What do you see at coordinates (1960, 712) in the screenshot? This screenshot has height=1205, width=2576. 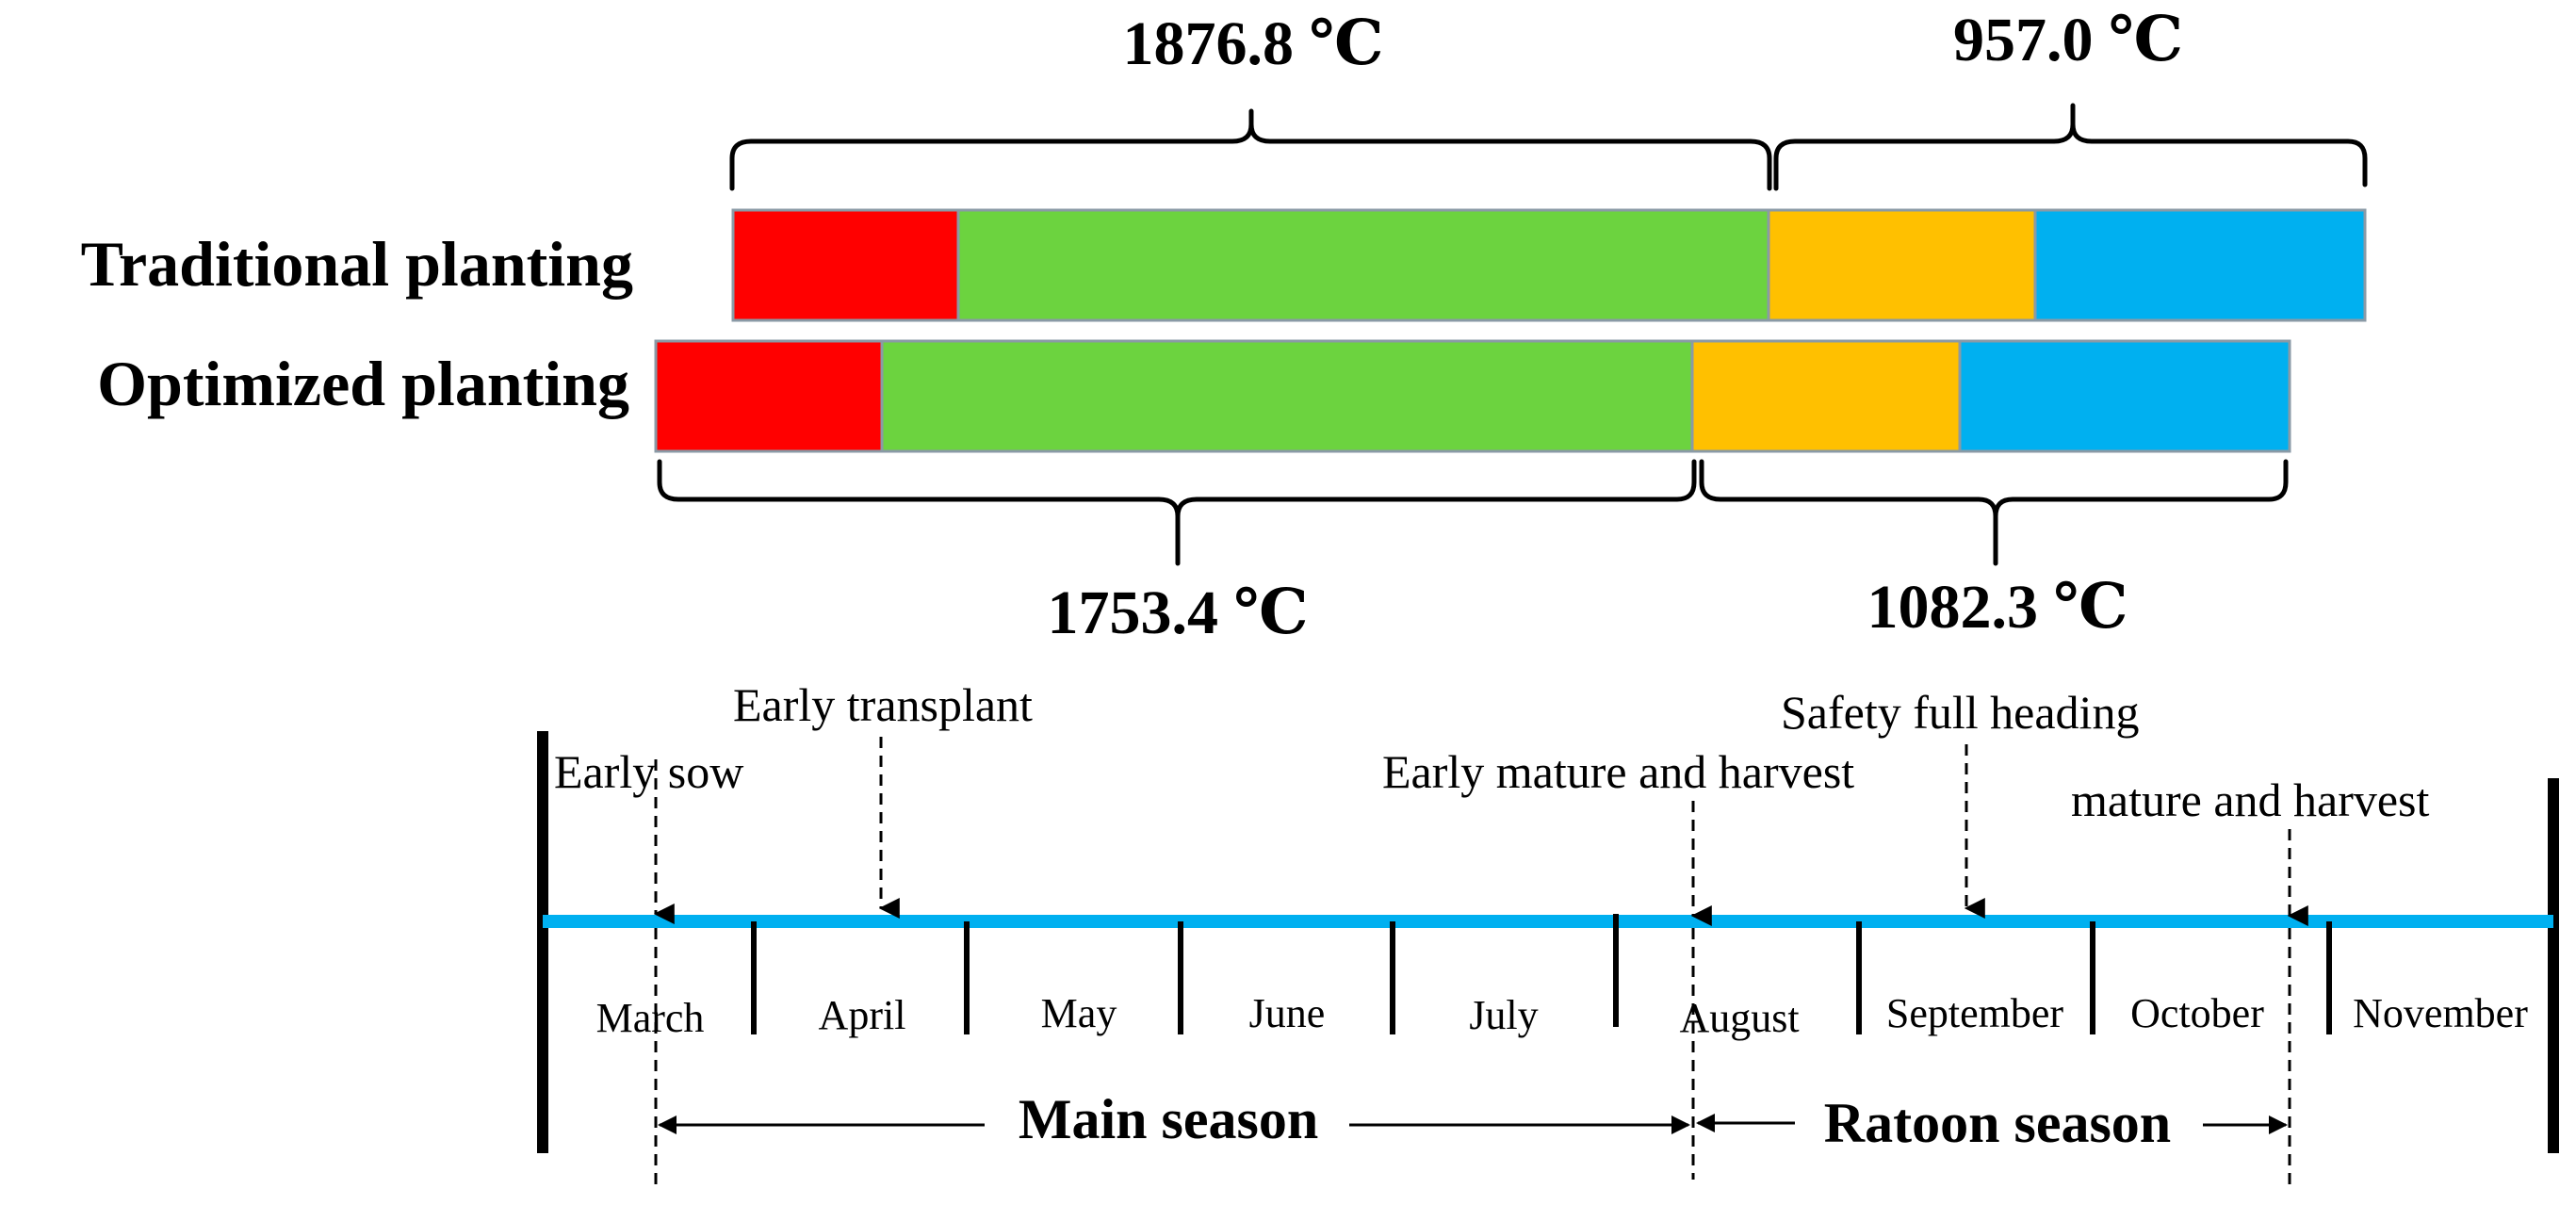 I see `event-safety-heading-label: Safety full heading` at bounding box center [1960, 712].